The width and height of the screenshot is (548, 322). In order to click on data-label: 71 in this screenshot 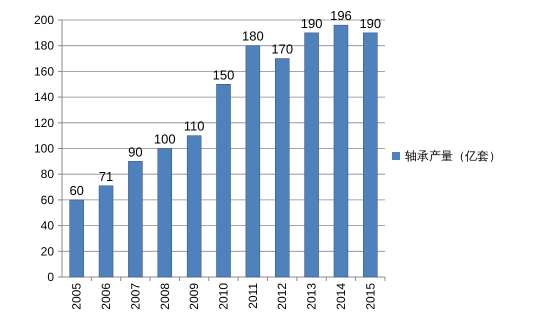, I will do `click(106, 176)`.